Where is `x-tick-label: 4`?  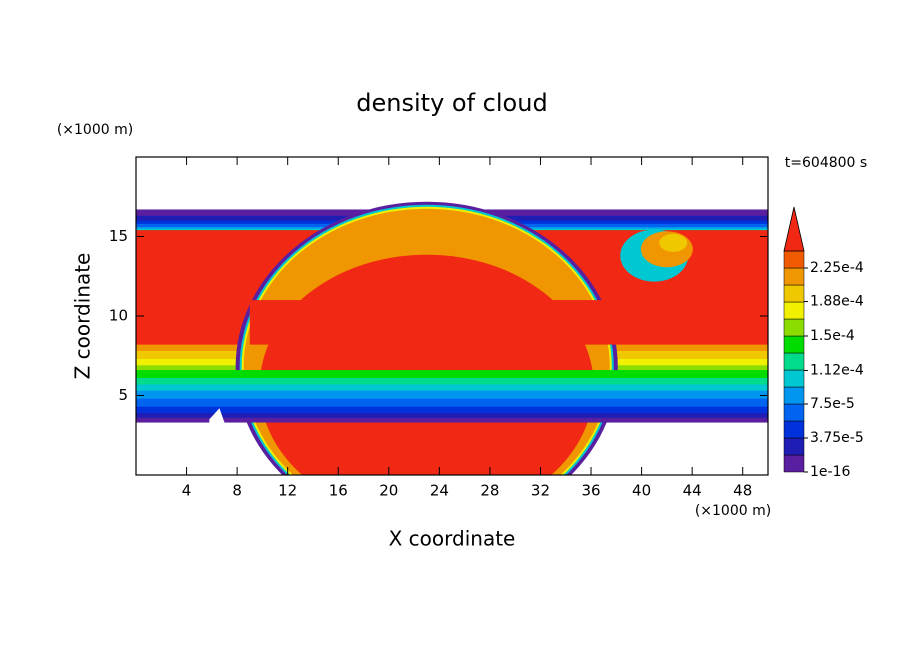
x-tick-label: 4 is located at coordinates (187, 491).